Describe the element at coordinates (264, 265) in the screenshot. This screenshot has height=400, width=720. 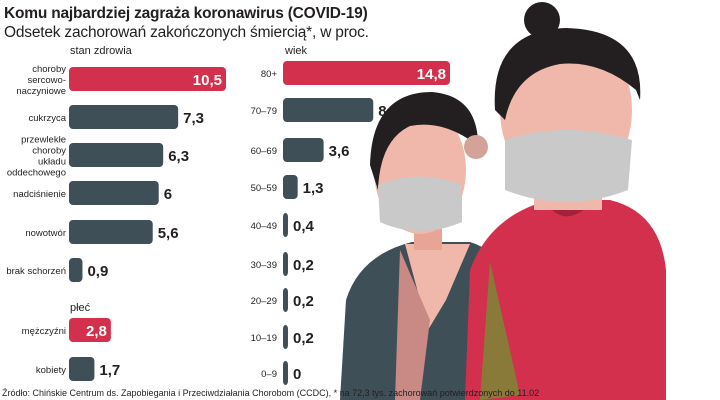
I see `category-label: 30–39` at that location.